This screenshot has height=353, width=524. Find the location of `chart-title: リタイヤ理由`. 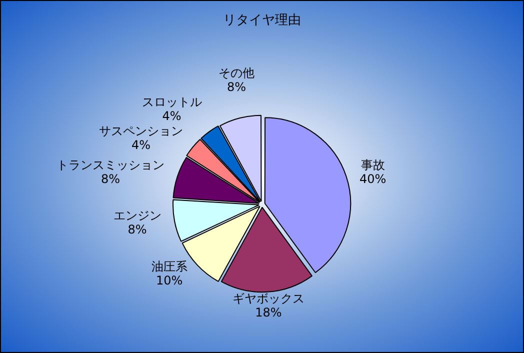

chart-title: リタイヤ理由 is located at coordinates (262, 20).